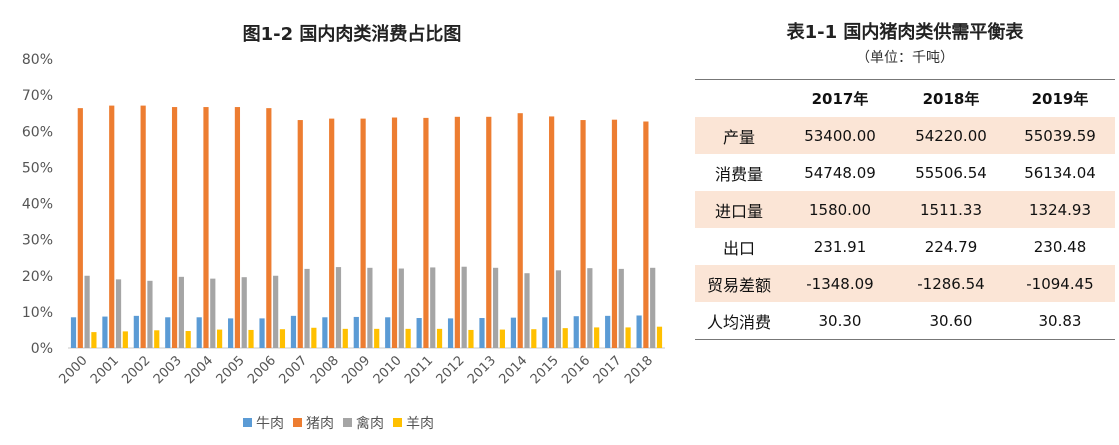 The height and width of the screenshot is (445, 1119). Describe the element at coordinates (576, 370) in the screenshot. I see `x-tick-label: 2016` at that location.